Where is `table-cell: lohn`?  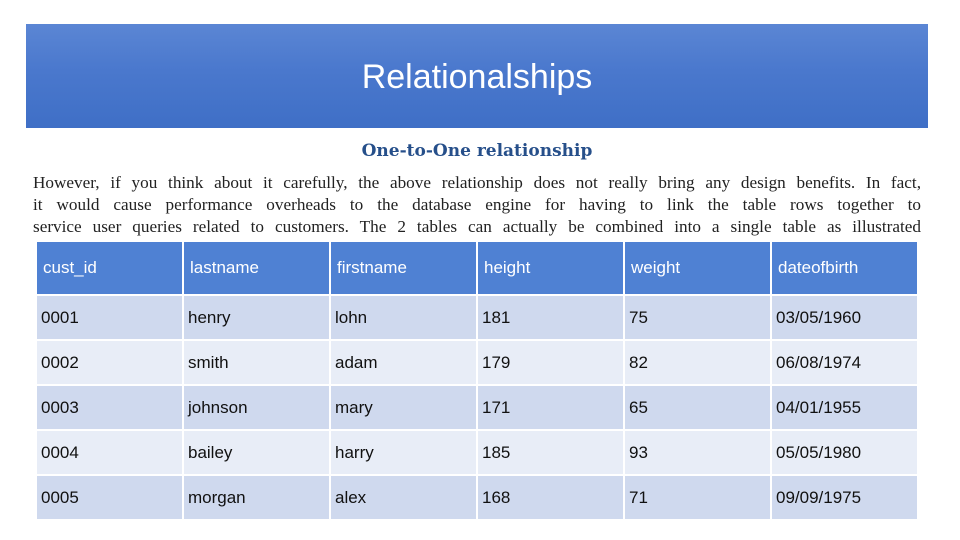 table-cell: lohn is located at coordinates (403, 317).